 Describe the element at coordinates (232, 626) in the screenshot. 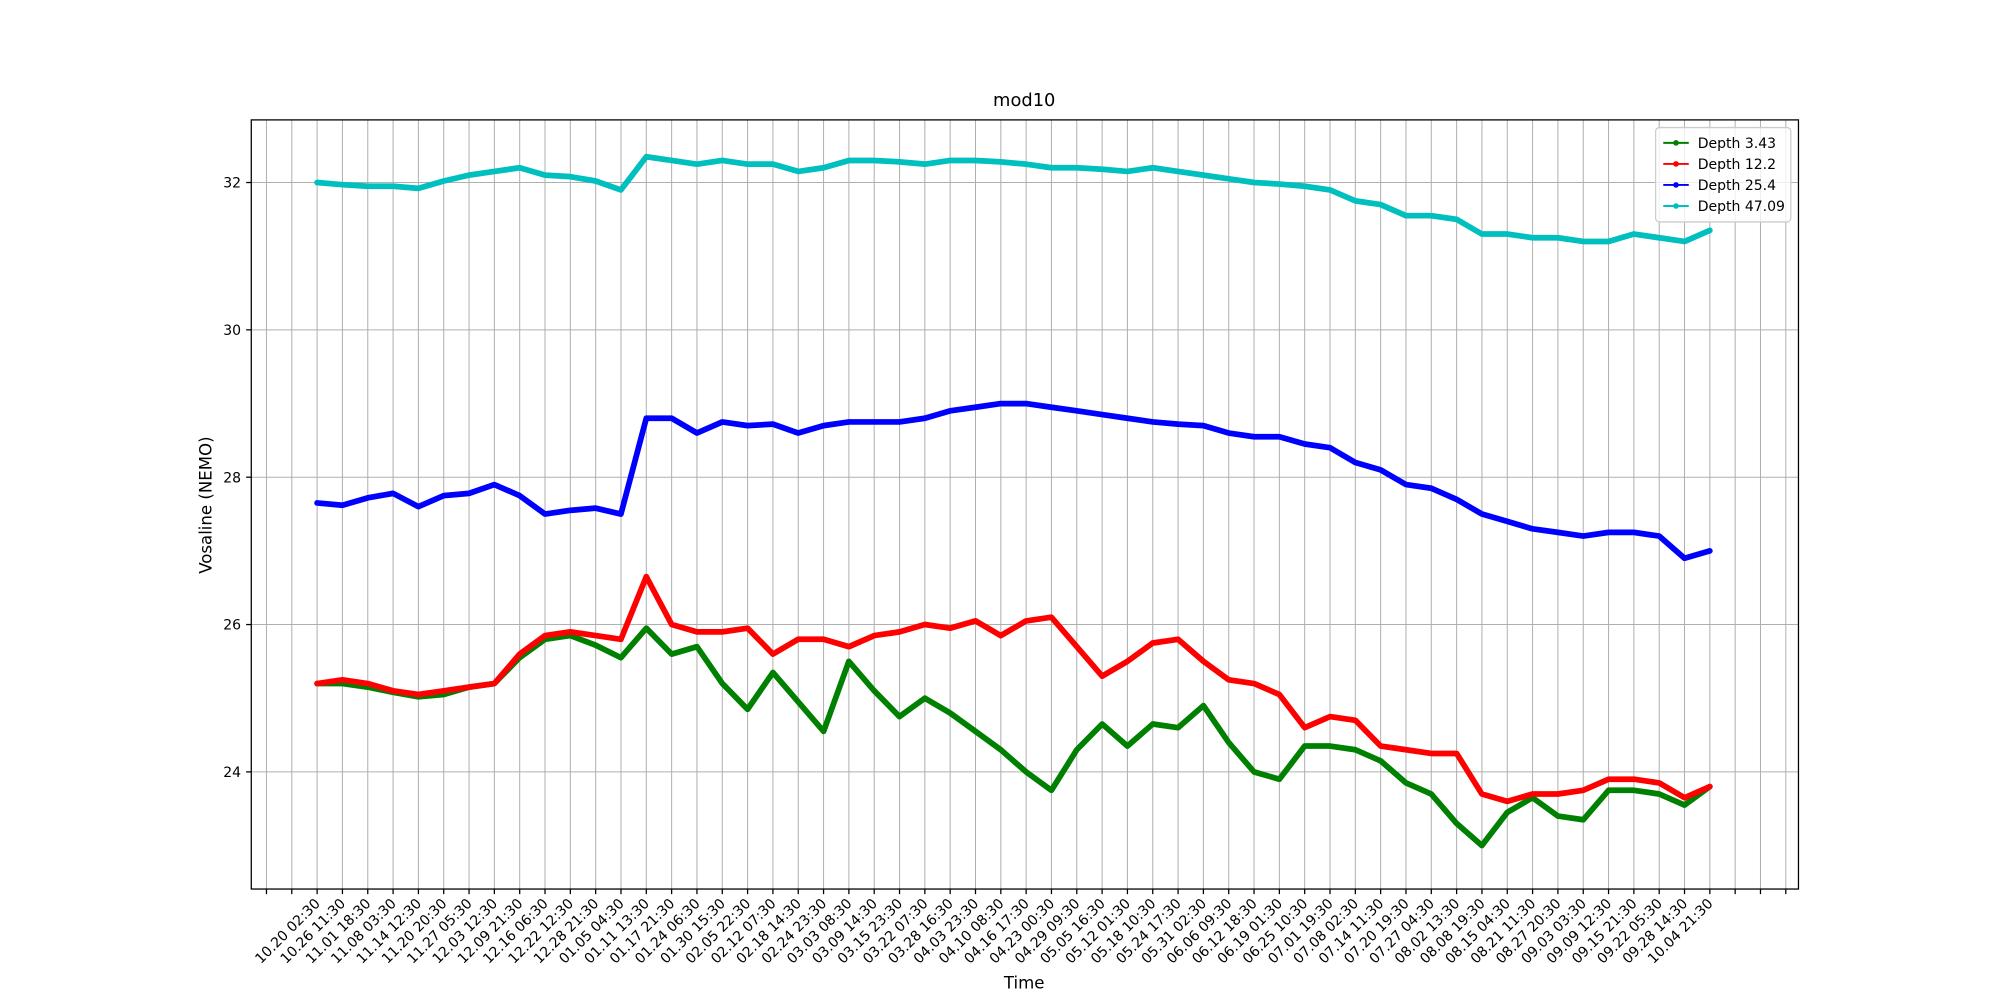

I see `y-tick-label: 26` at that location.